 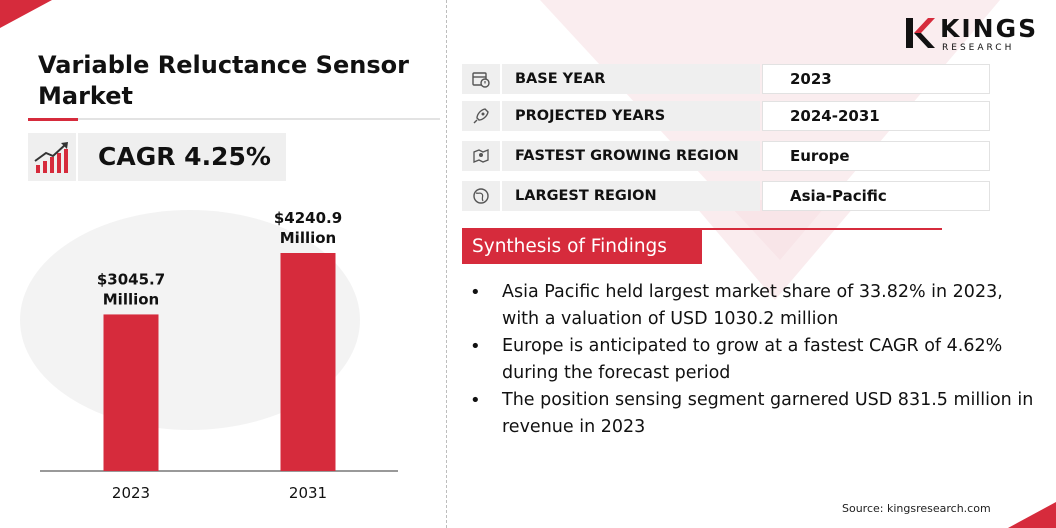 What do you see at coordinates (182, 157) in the screenshot?
I see `cagr-value: CAGR 4.25%` at bounding box center [182, 157].